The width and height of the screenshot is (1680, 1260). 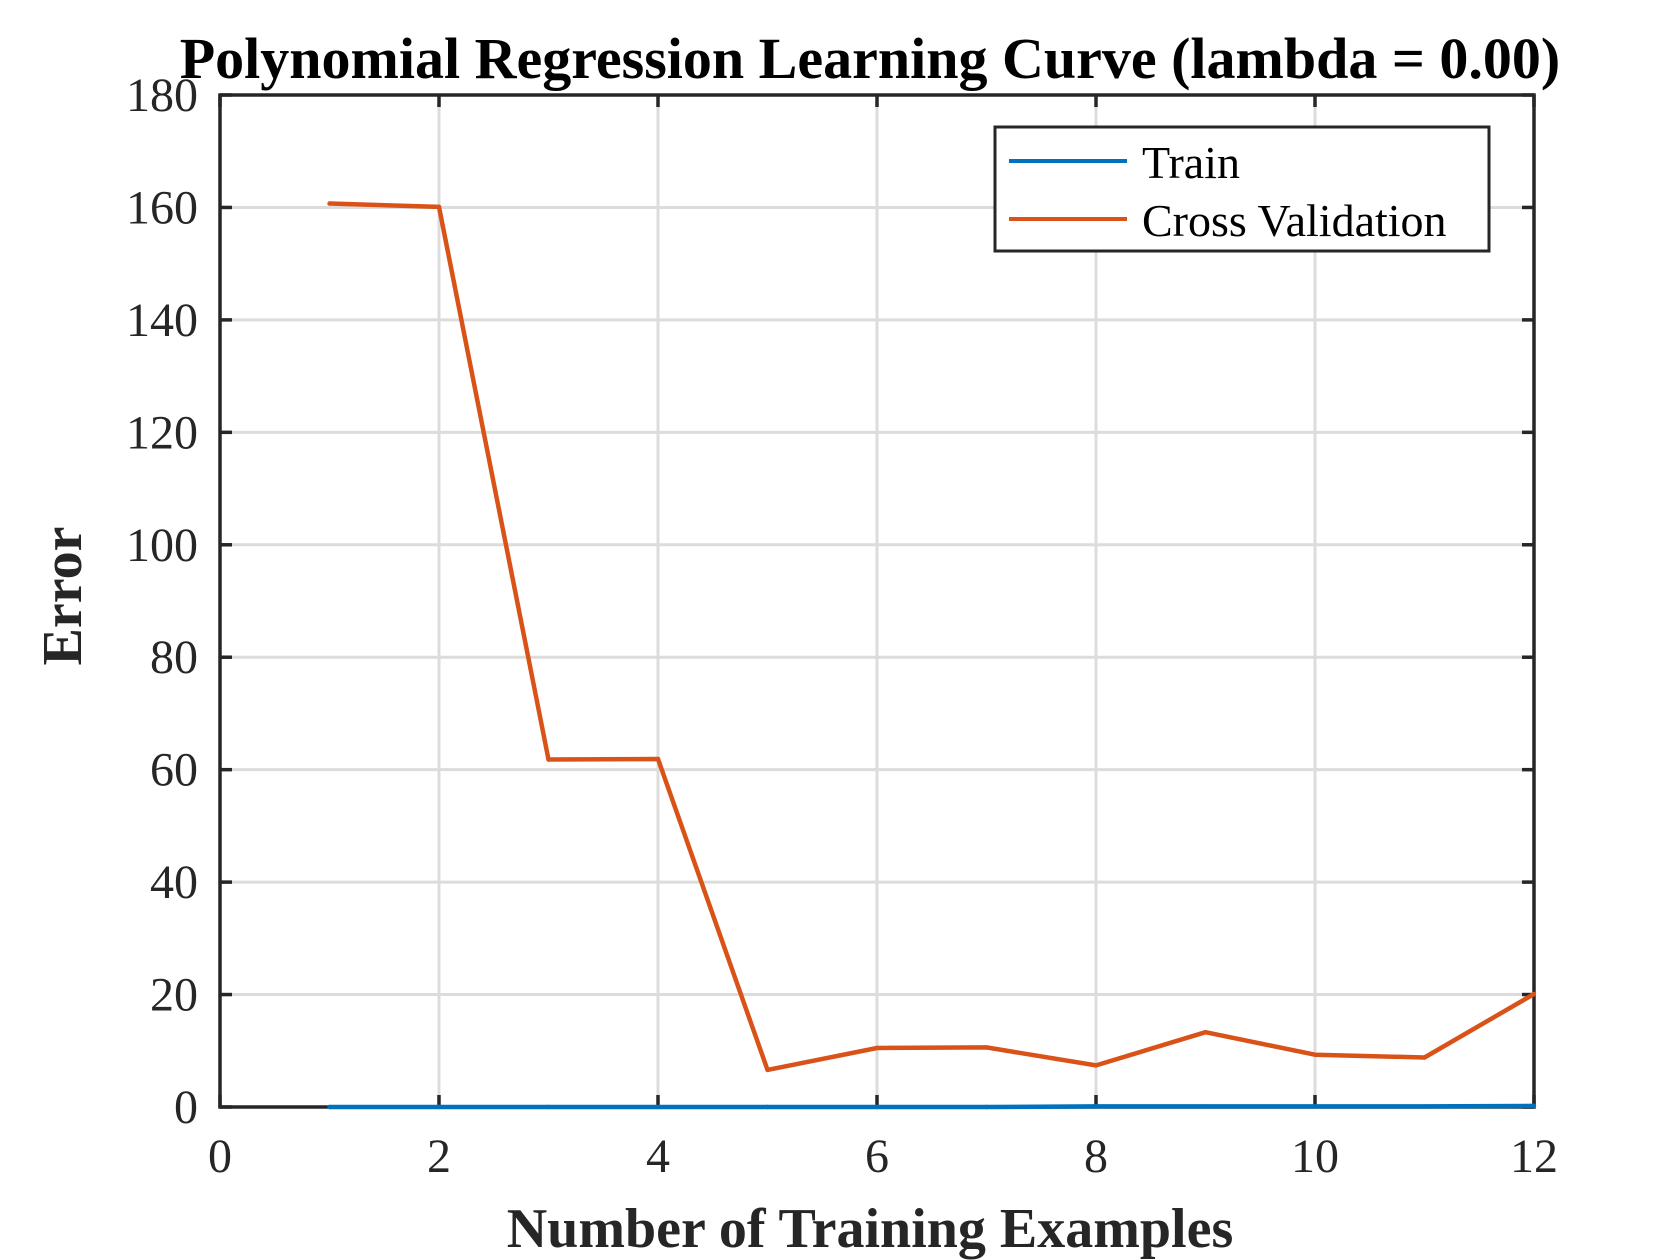 What do you see at coordinates (162, 320) in the screenshot?
I see `y-tick-label: 140` at bounding box center [162, 320].